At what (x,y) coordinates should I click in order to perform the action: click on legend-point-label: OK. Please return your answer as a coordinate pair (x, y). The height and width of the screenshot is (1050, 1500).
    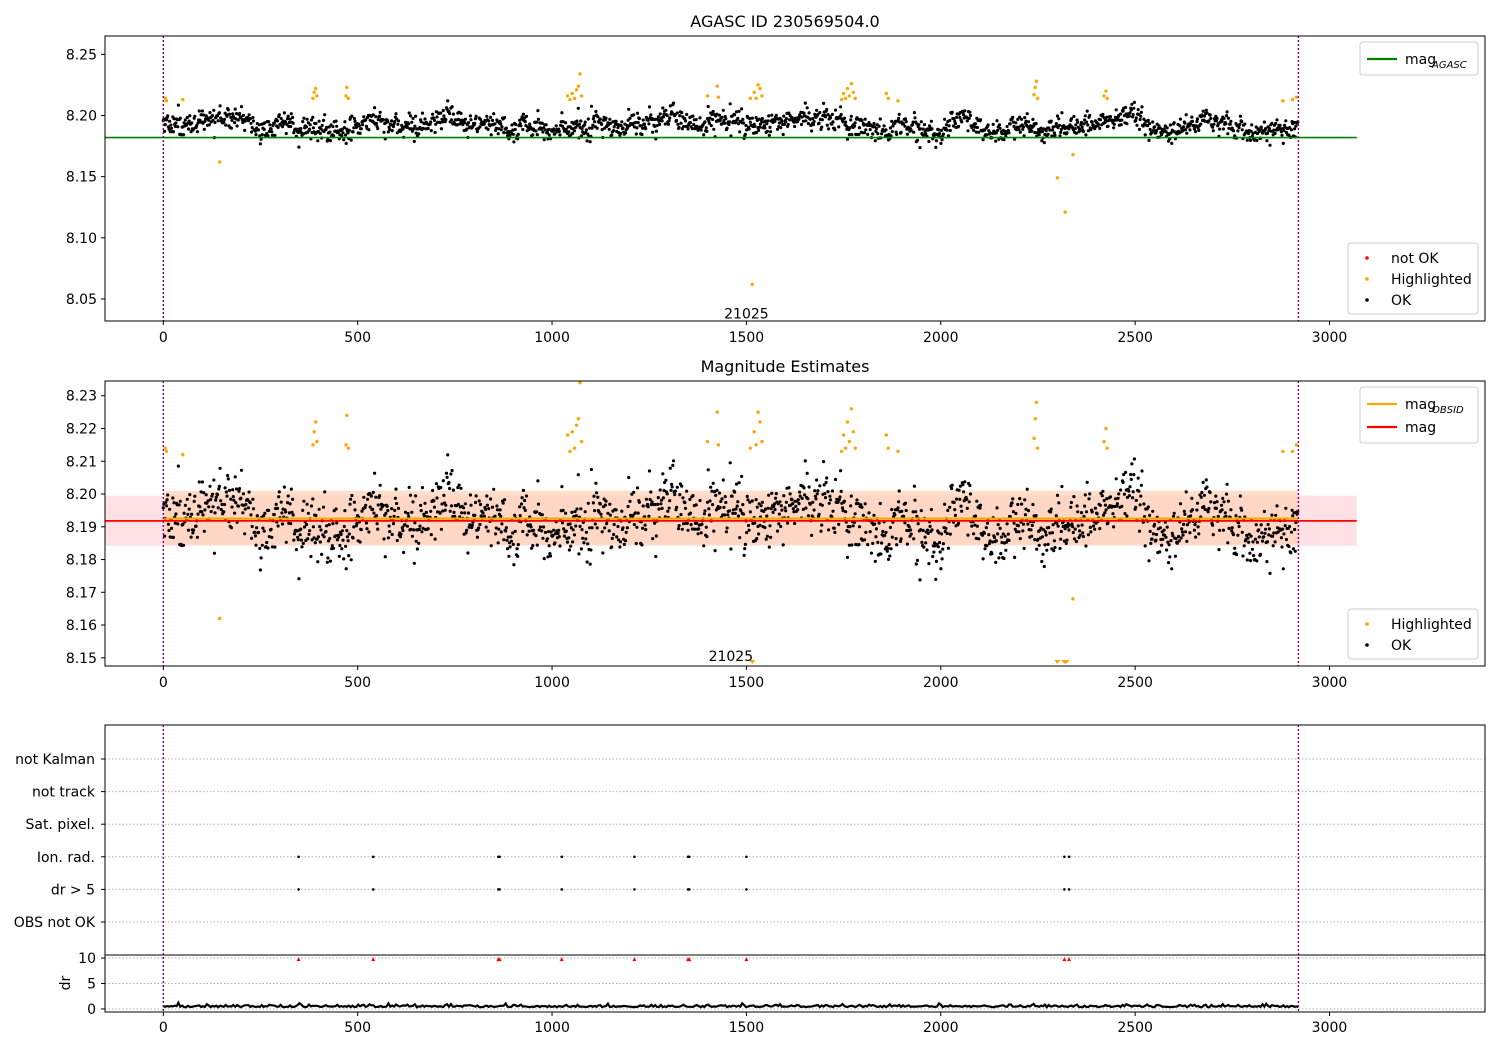
    Looking at the image, I should click on (1401, 646).